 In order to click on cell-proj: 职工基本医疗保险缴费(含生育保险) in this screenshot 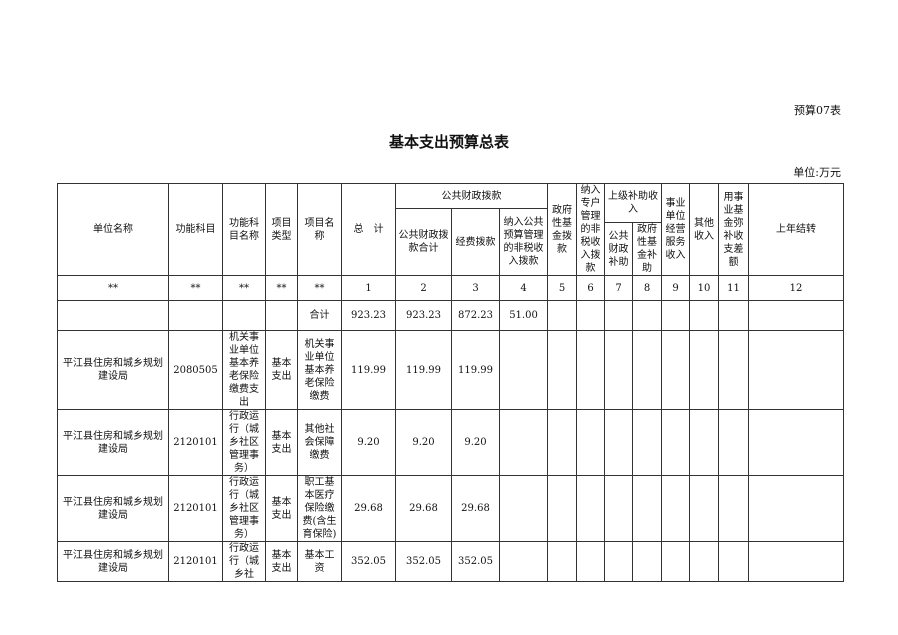, I will do `click(319, 508)`.